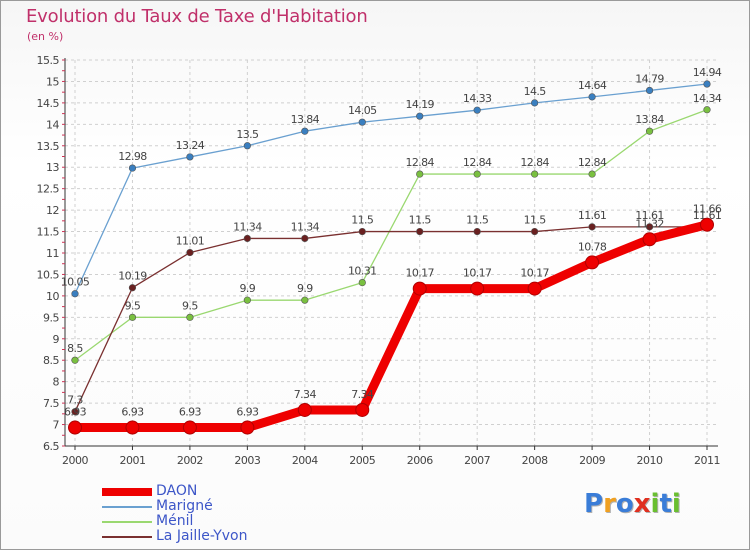 This screenshot has width=750, height=550. What do you see at coordinates (52, 167) in the screenshot?
I see `y-tick-label: 13` at bounding box center [52, 167].